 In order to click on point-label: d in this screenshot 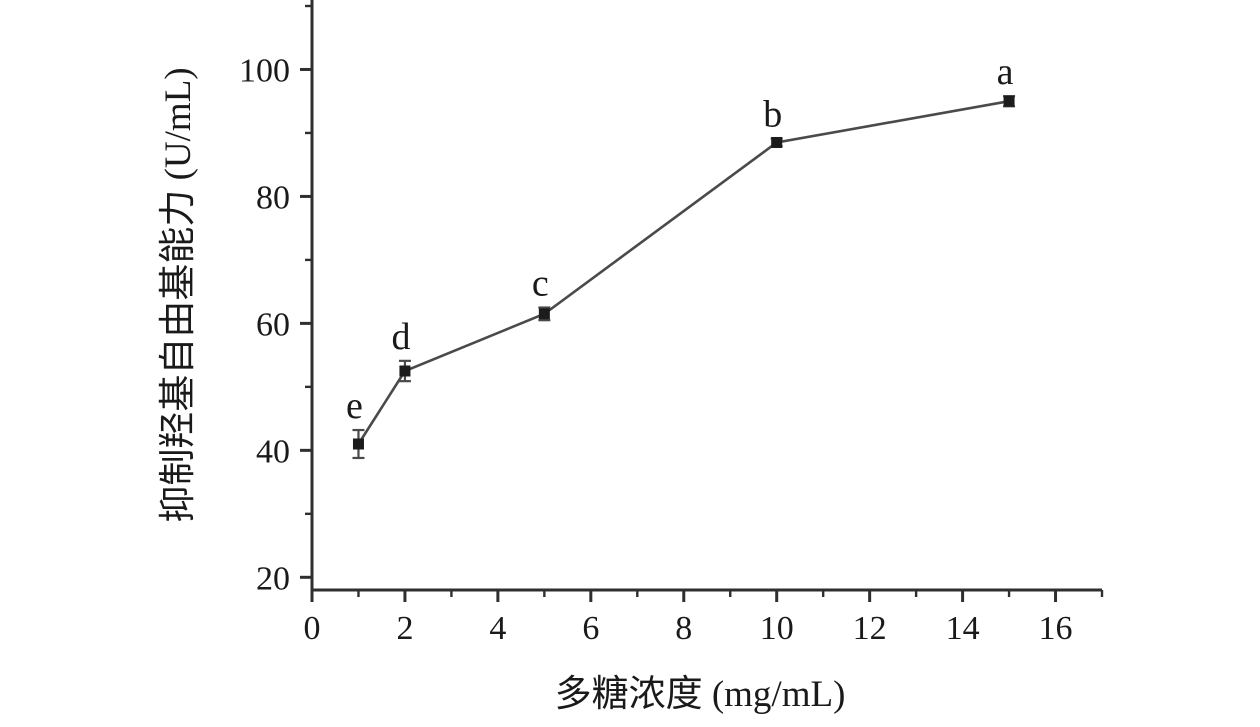, I will do `click(400, 337)`.